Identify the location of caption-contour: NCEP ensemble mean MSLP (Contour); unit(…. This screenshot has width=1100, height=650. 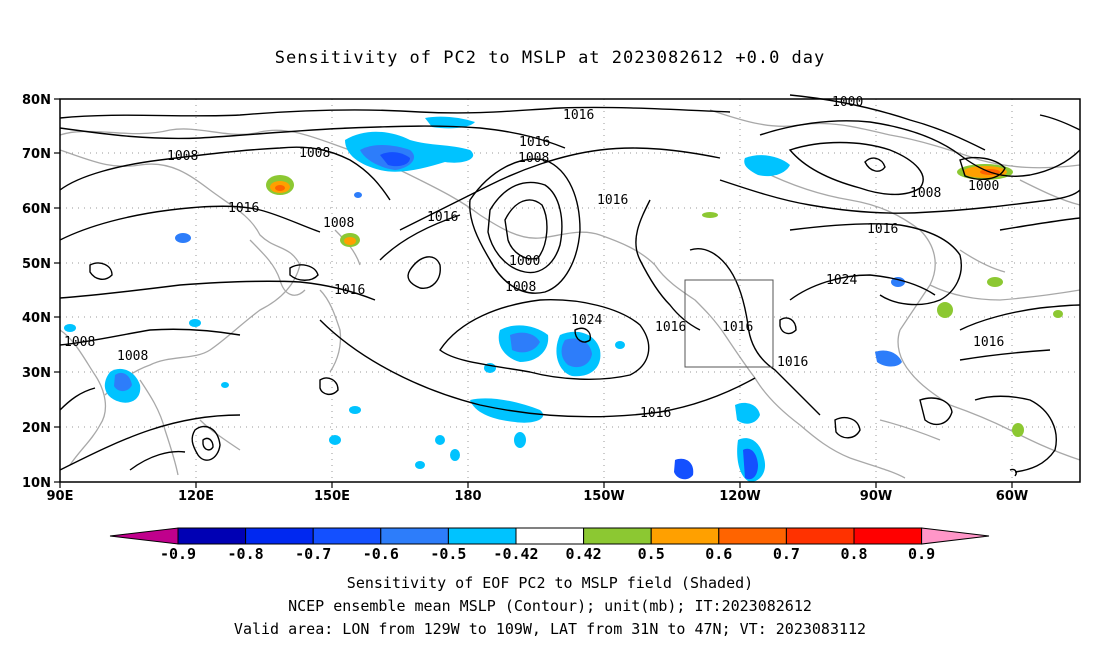
(550, 606).